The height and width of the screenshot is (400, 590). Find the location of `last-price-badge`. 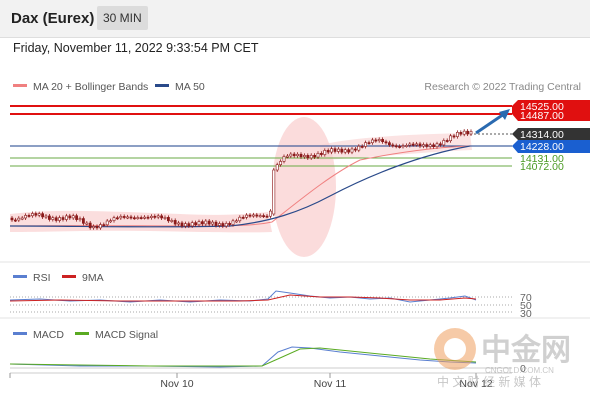

last-price-badge is located at coordinates (551, 134).